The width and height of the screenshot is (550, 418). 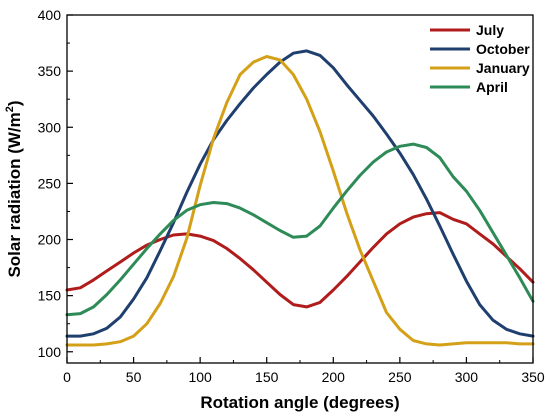 What do you see at coordinates (267, 377) in the screenshot?
I see `x-tick-label: 150` at bounding box center [267, 377].